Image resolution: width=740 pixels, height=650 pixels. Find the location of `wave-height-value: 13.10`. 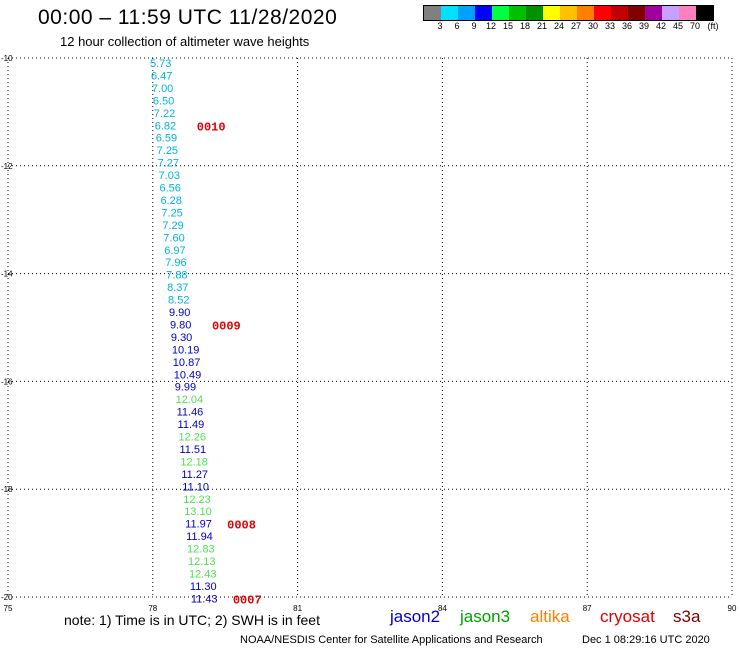

wave-height-value: 13.10 is located at coordinates (198, 512).